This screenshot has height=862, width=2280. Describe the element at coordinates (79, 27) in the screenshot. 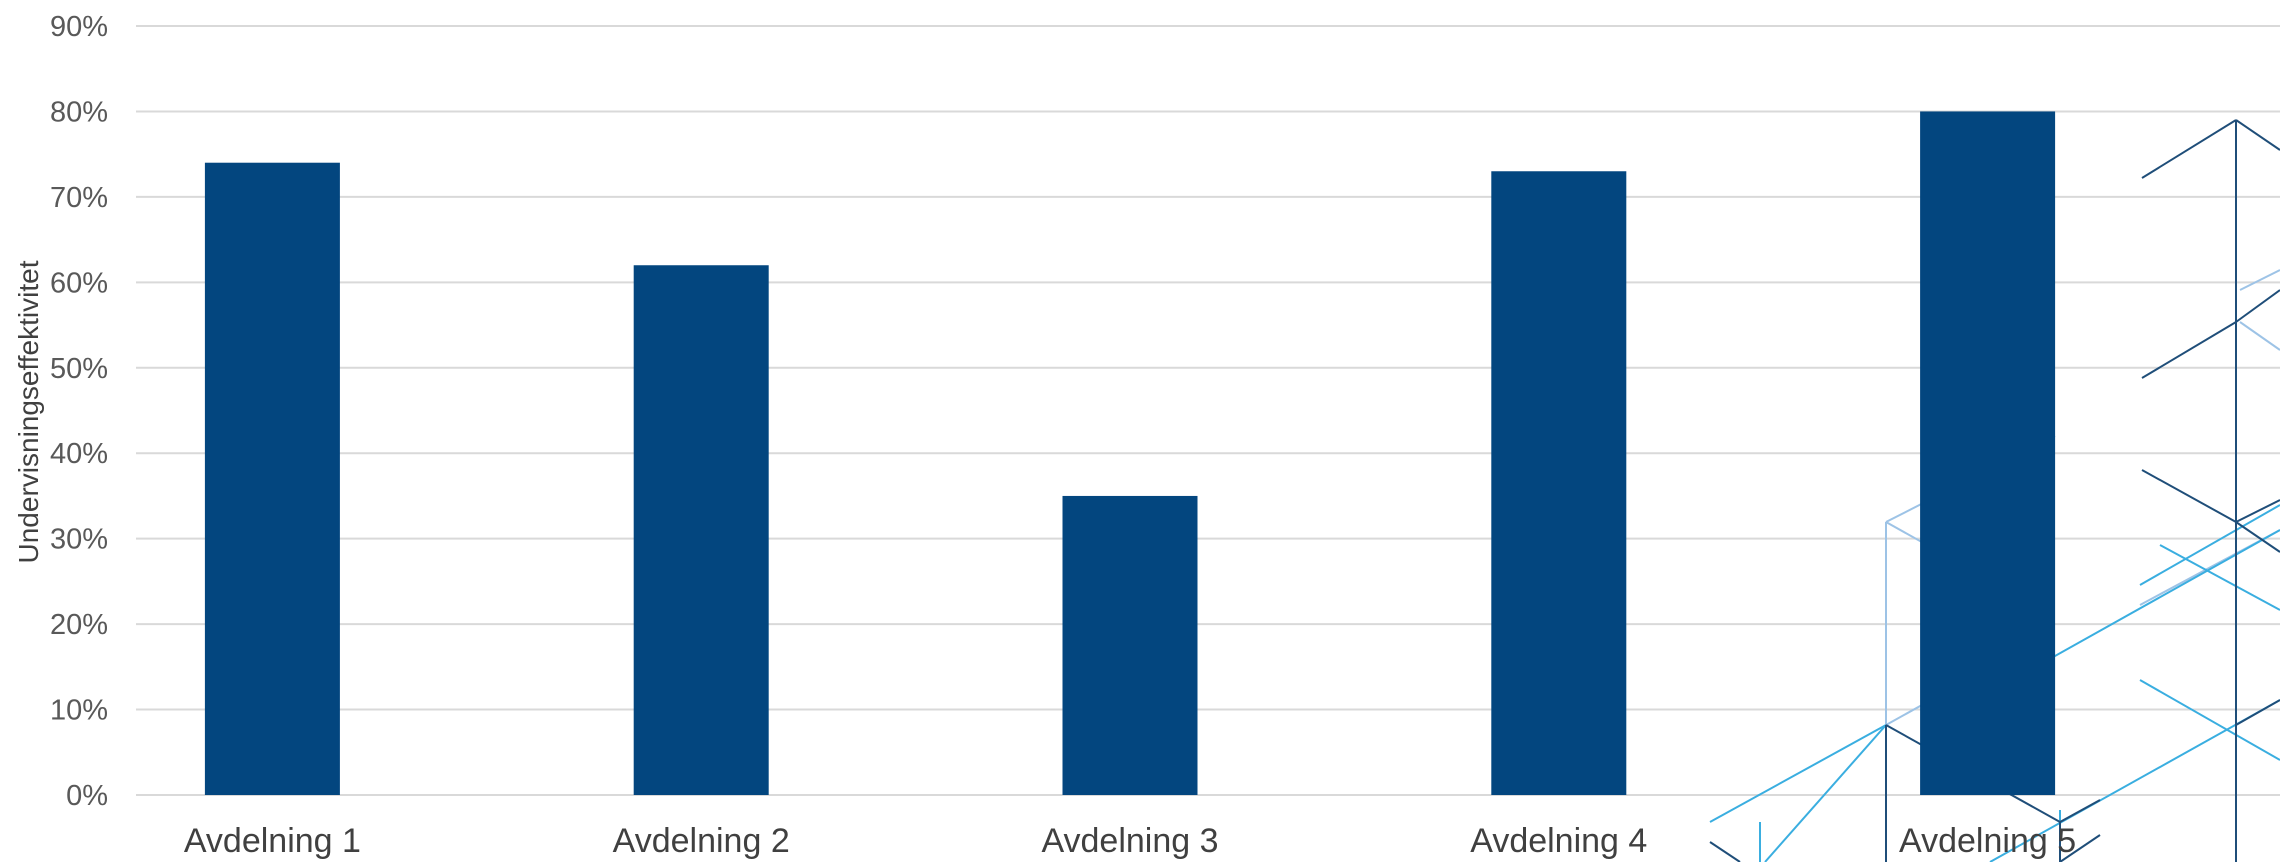

I see `y-tick-label: 90%` at that location.